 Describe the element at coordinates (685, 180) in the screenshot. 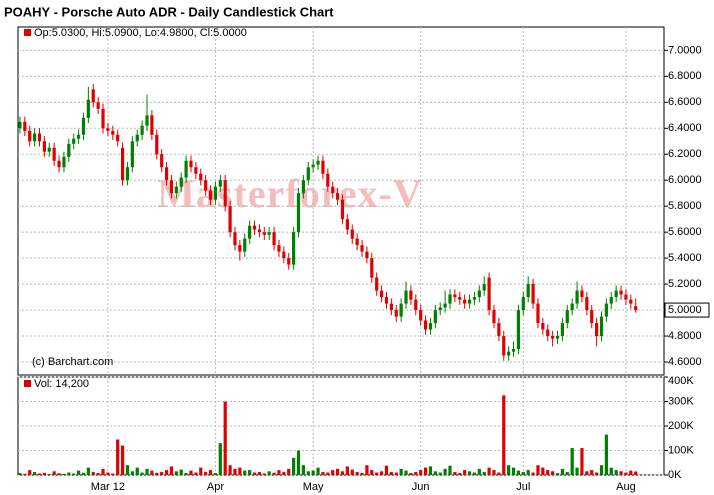

I see `y-tick-label: 6.0000` at that location.